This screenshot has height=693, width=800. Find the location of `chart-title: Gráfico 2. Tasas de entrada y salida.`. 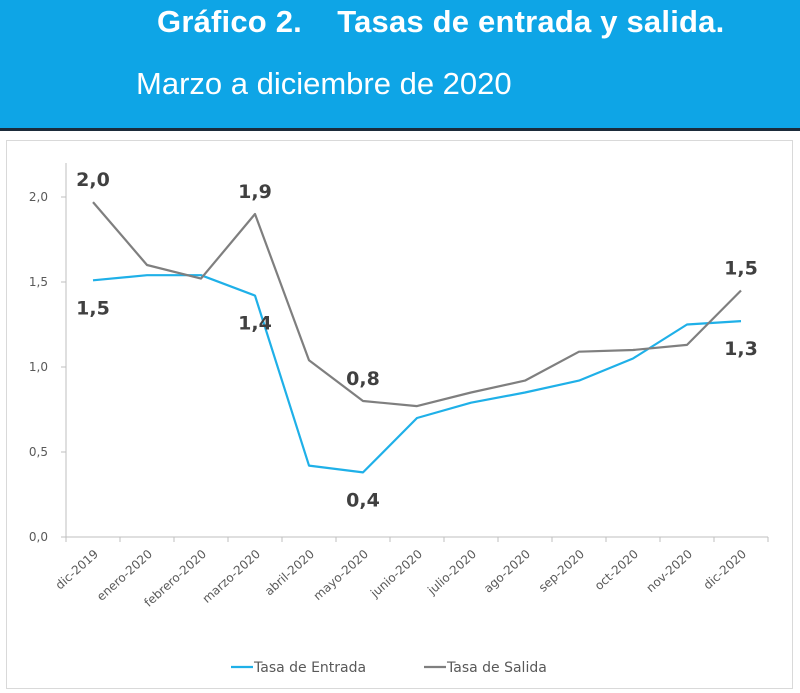

chart-title: Gráfico 2. Tasas de entrada y salida. is located at coordinates (441, 21).